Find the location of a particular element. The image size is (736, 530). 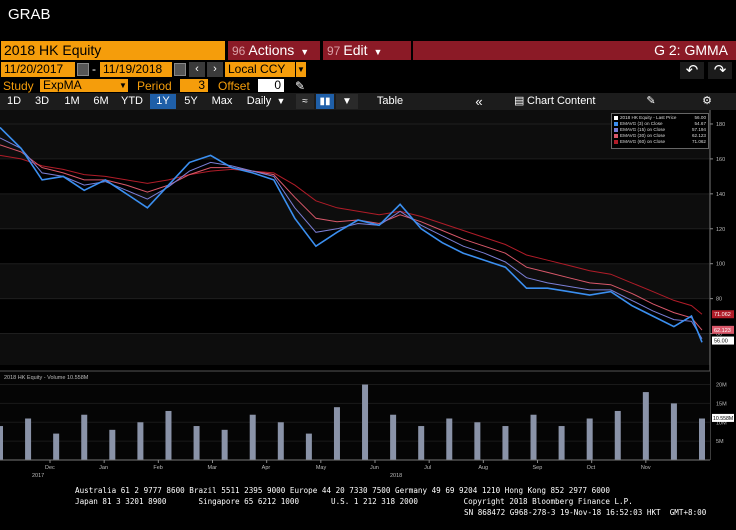

price-badge-label: 56.00 is located at coordinates (721, 342).